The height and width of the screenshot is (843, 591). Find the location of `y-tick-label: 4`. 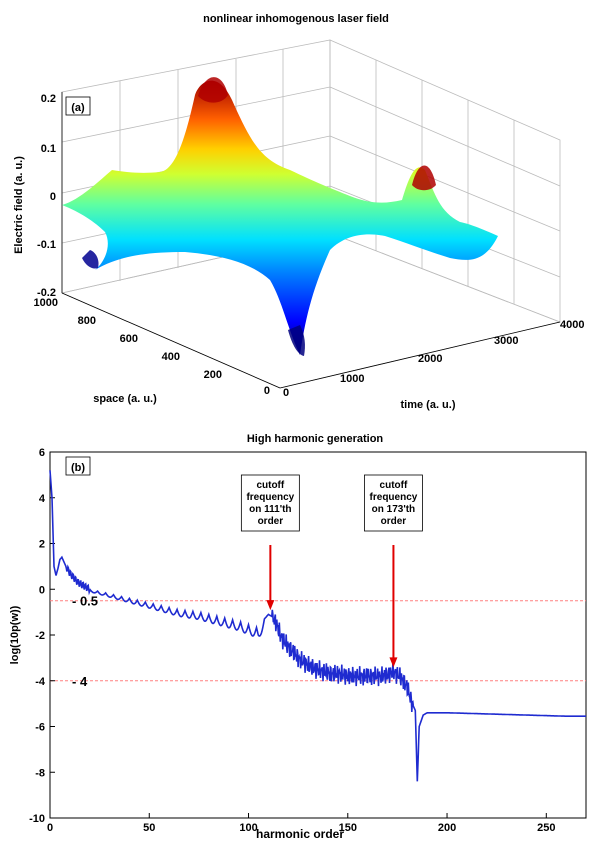

y-tick-label: 4 is located at coordinates (42, 499).